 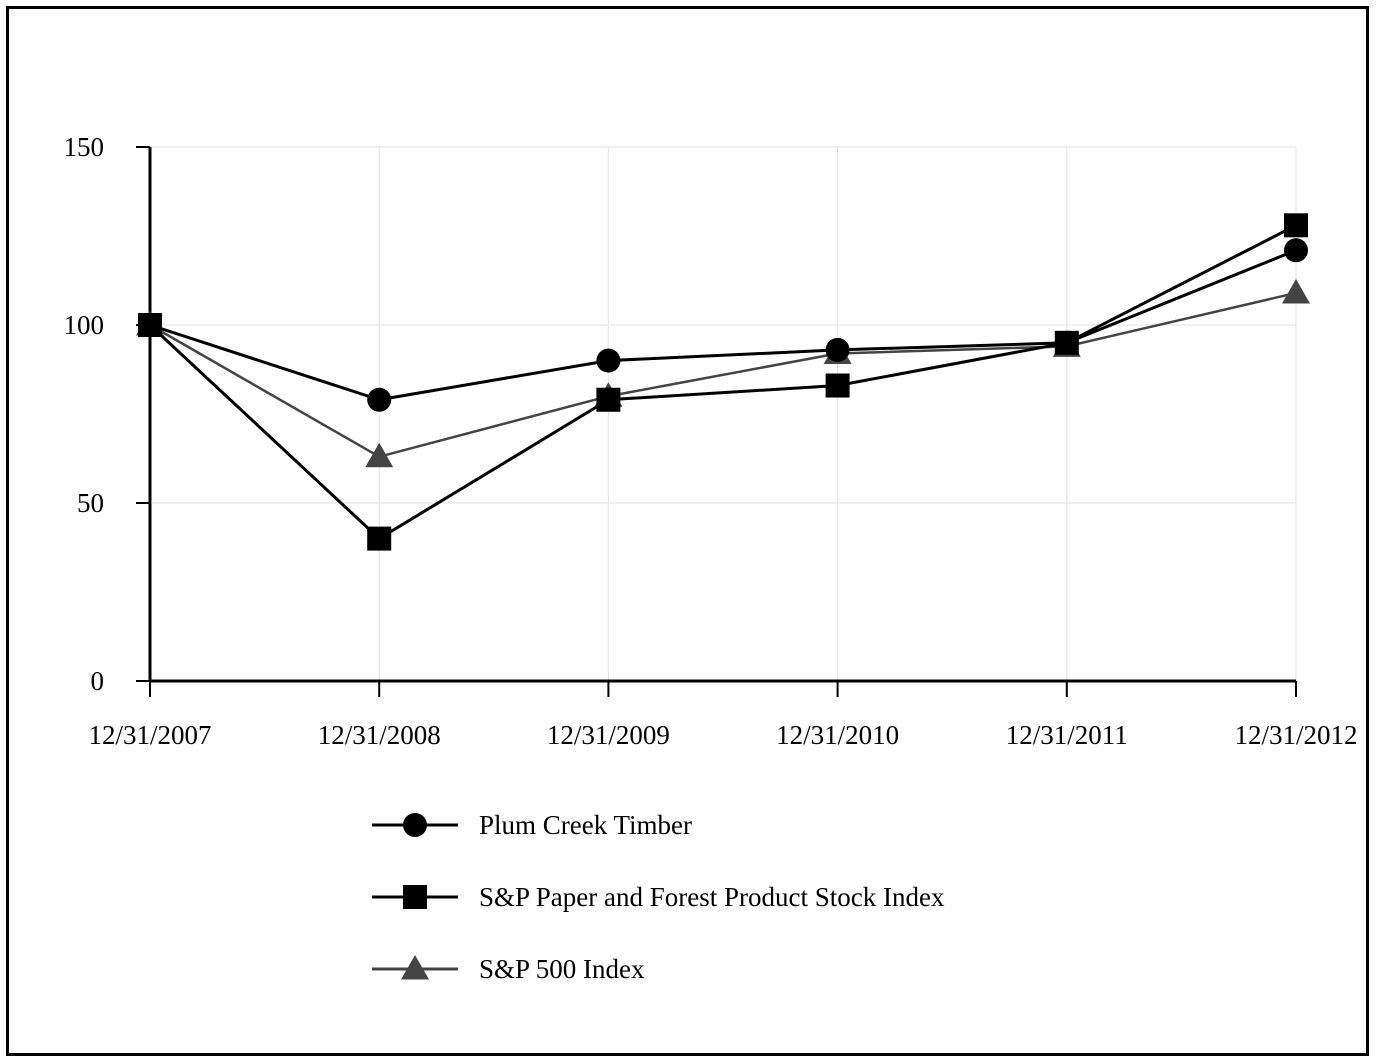 What do you see at coordinates (1067, 735) in the screenshot?
I see `x-tick-label: 12/31/2011` at bounding box center [1067, 735].